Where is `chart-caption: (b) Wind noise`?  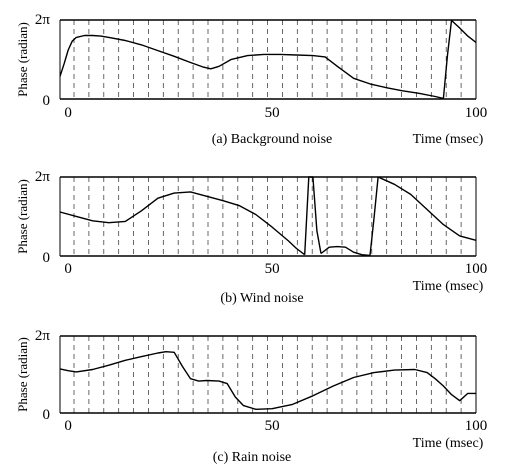 chart-caption: (b) Wind noise is located at coordinates (261, 298).